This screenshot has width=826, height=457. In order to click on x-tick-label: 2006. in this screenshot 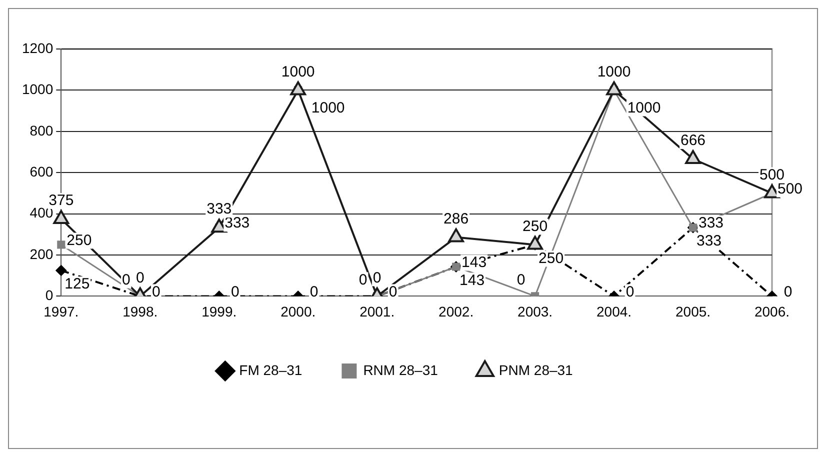, I will do `click(772, 311)`.